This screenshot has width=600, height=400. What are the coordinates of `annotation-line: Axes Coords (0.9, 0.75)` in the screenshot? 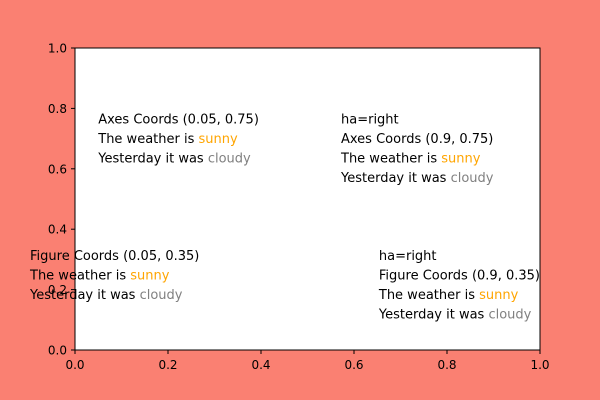 It's located at (417, 139).